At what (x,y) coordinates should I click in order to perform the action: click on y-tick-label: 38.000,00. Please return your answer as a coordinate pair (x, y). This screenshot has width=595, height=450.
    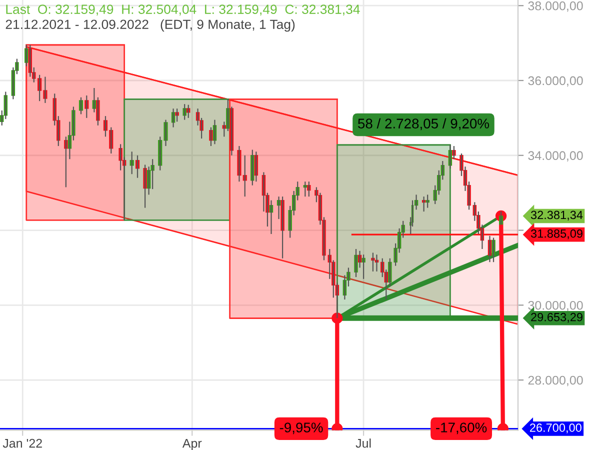
    Looking at the image, I should click on (555, 6).